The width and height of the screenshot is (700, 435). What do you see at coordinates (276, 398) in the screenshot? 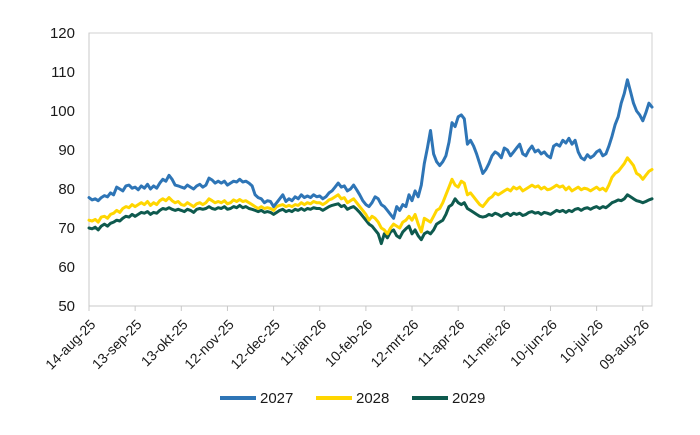
I see `legend-label-2027: 2027` at bounding box center [276, 398].